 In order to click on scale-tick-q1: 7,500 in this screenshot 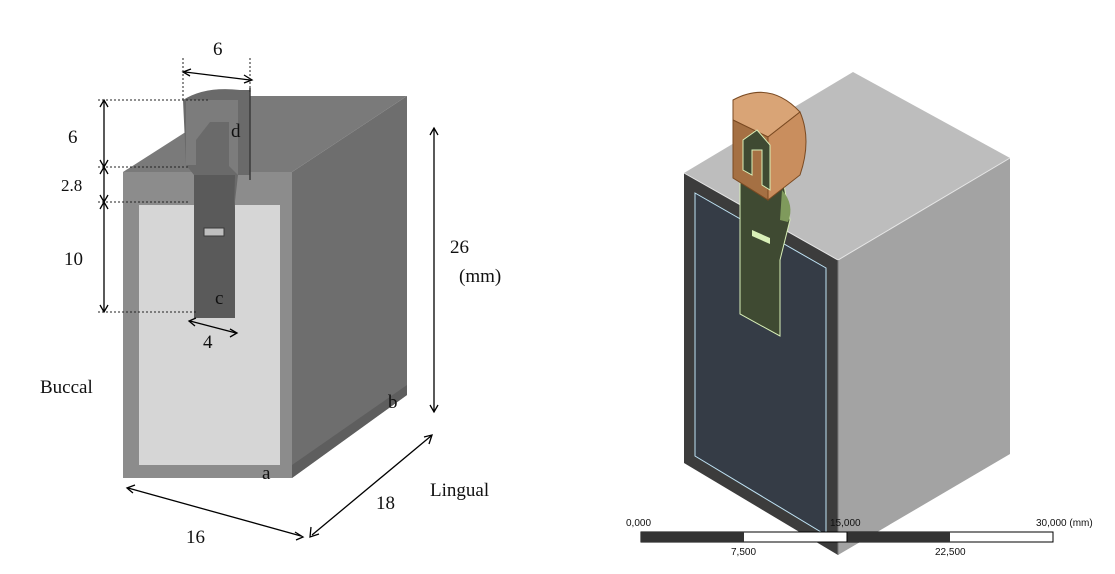, I will do `click(744, 552)`.